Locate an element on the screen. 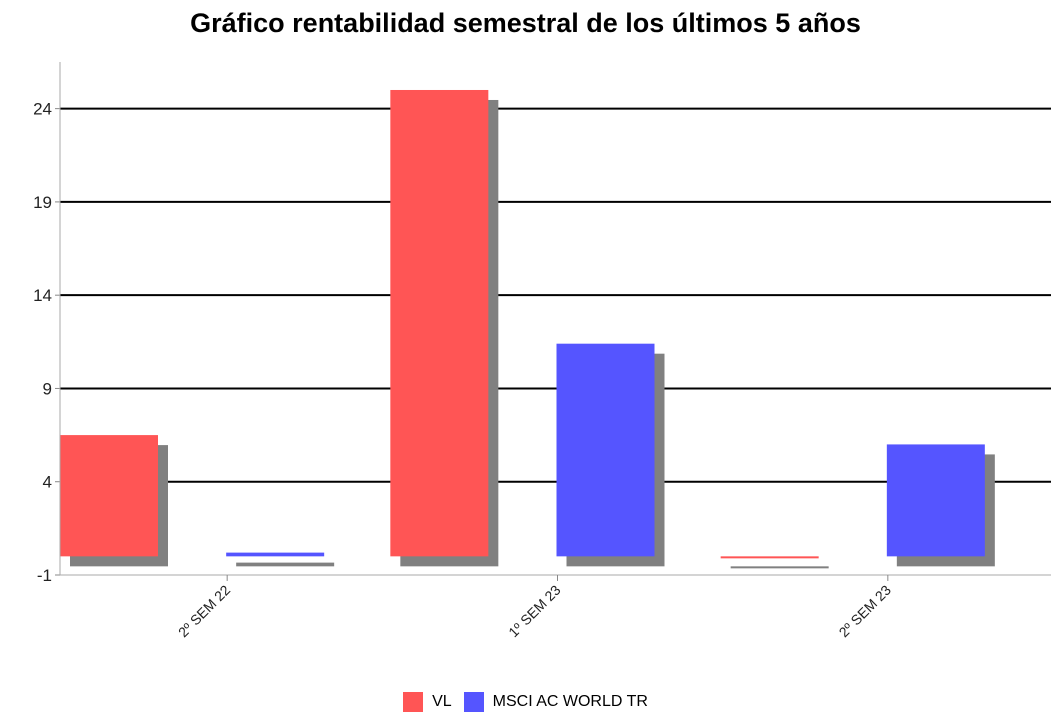  y-tick-labels: -1 4 9 14 19 24 is located at coordinates (42, 342).